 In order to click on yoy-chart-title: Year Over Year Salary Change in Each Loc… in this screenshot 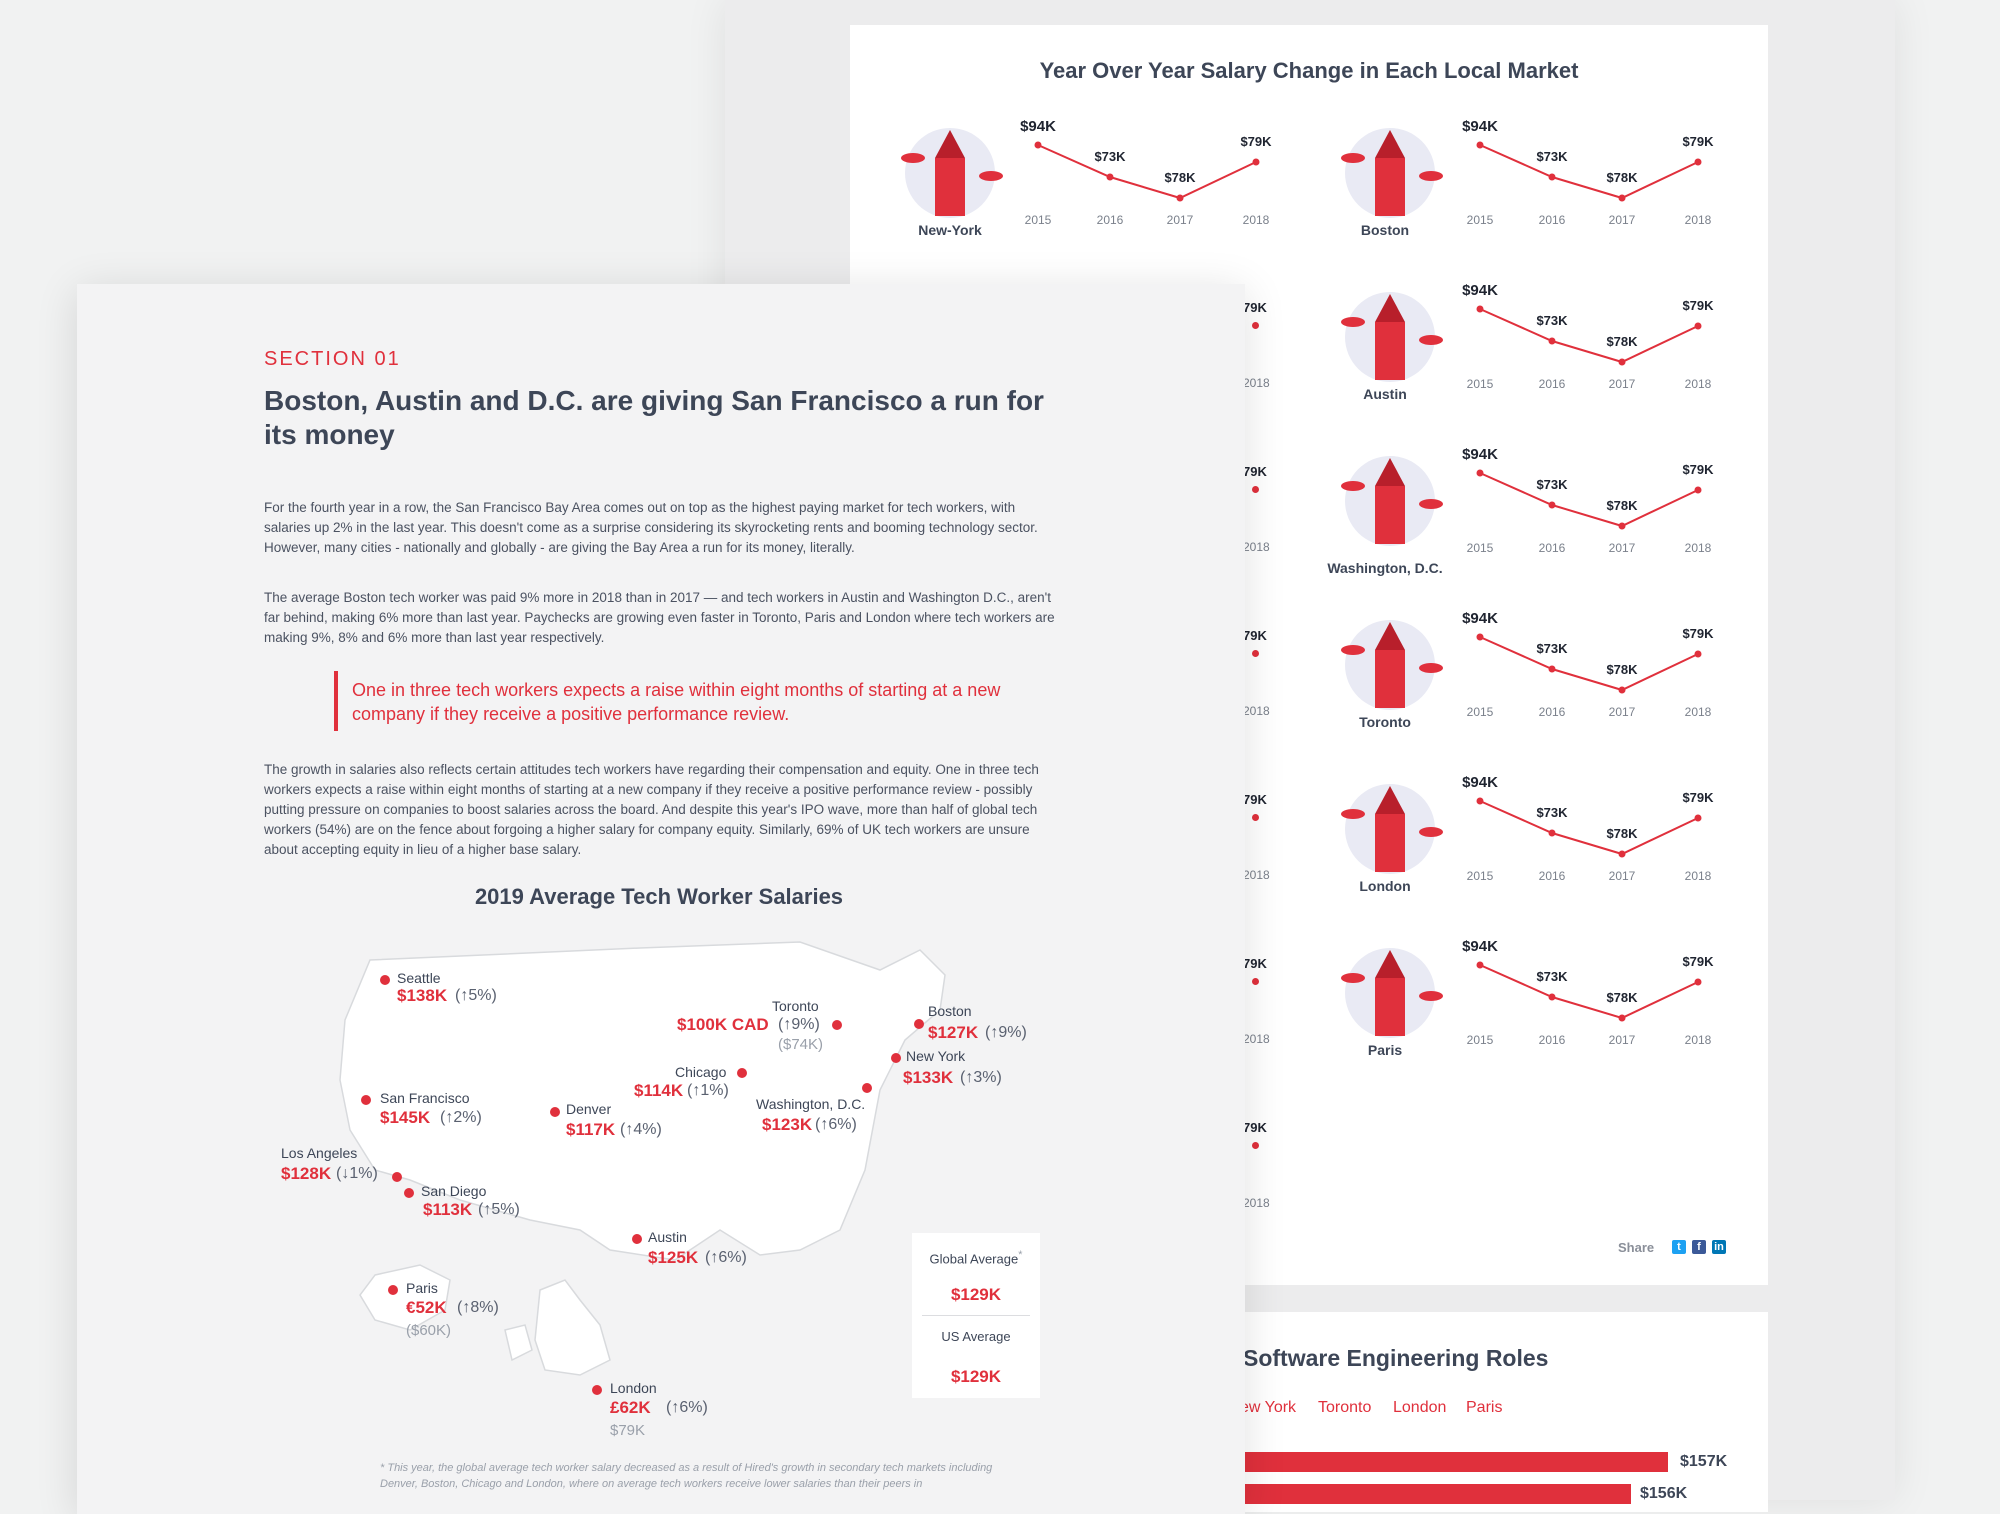, I will do `click(1309, 70)`.